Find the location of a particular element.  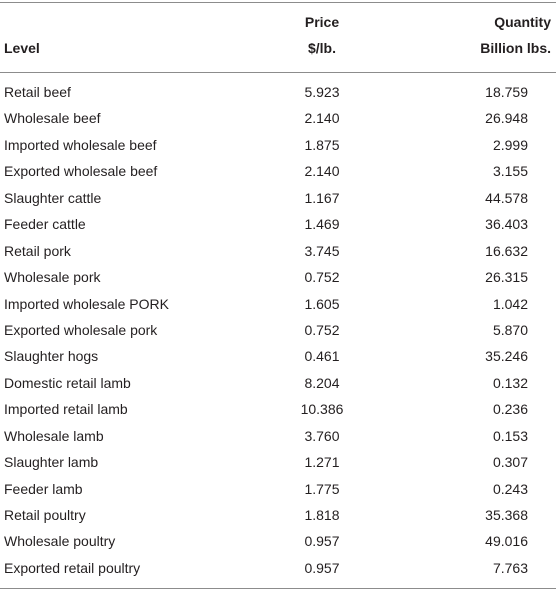

quantity-cell: 7.763 is located at coordinates (510, 567).